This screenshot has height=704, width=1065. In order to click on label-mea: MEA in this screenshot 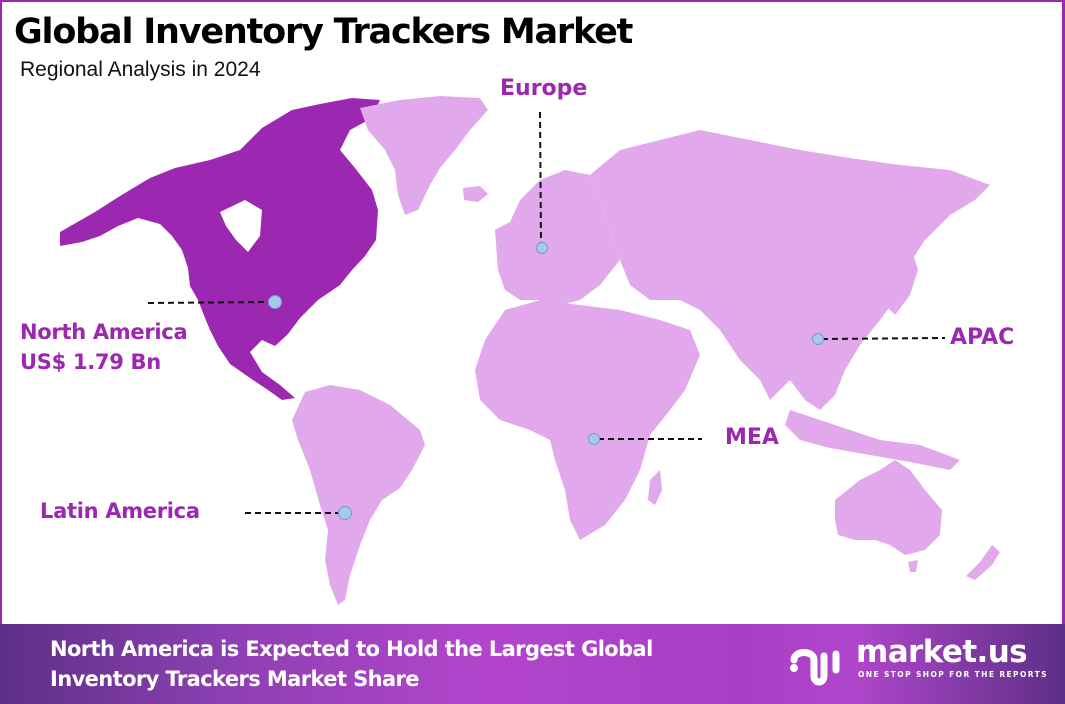, I will do `click(752, 437)`.